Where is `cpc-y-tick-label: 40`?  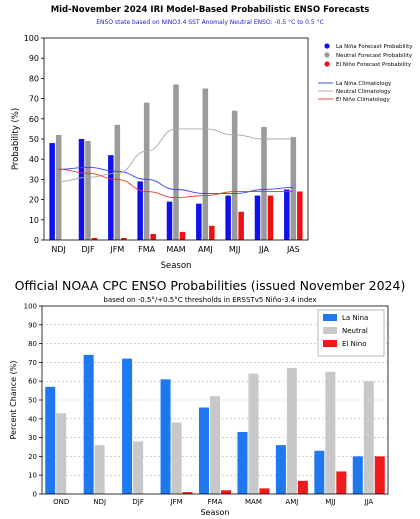
cpc-y-tick-label: 40 is located at coordinates (32, 419).